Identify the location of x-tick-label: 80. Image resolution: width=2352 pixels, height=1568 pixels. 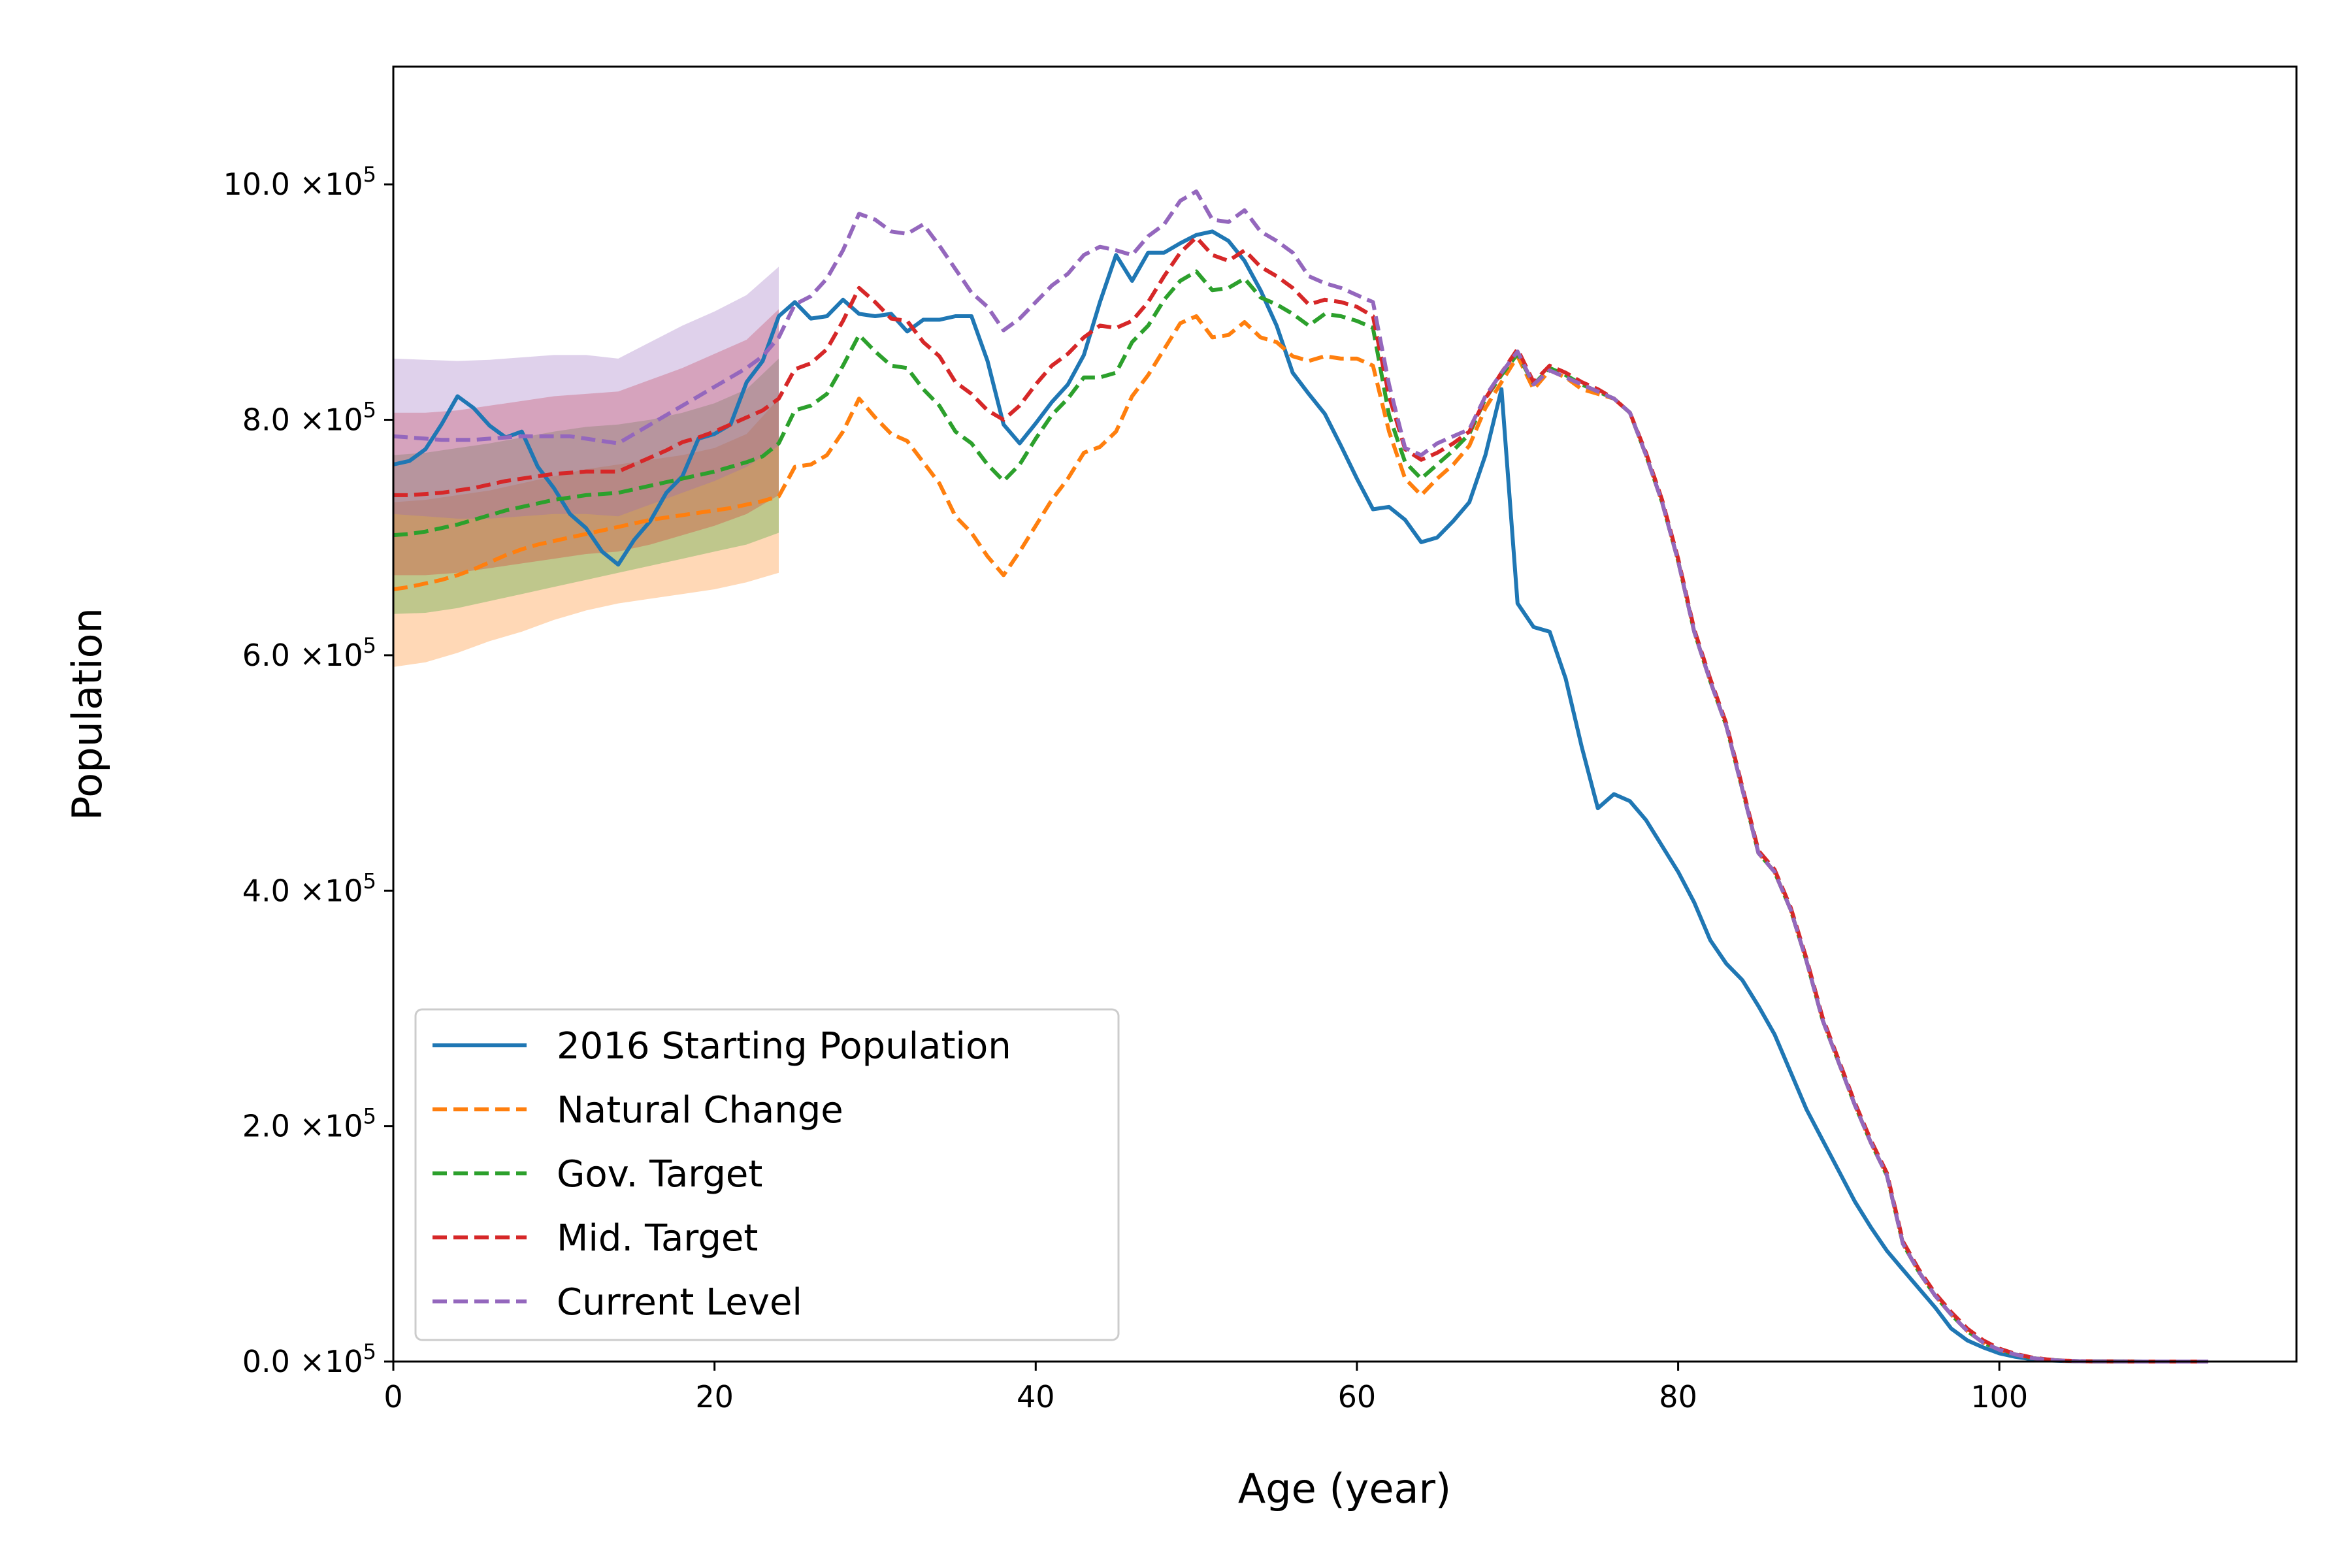
(1678, 1396).